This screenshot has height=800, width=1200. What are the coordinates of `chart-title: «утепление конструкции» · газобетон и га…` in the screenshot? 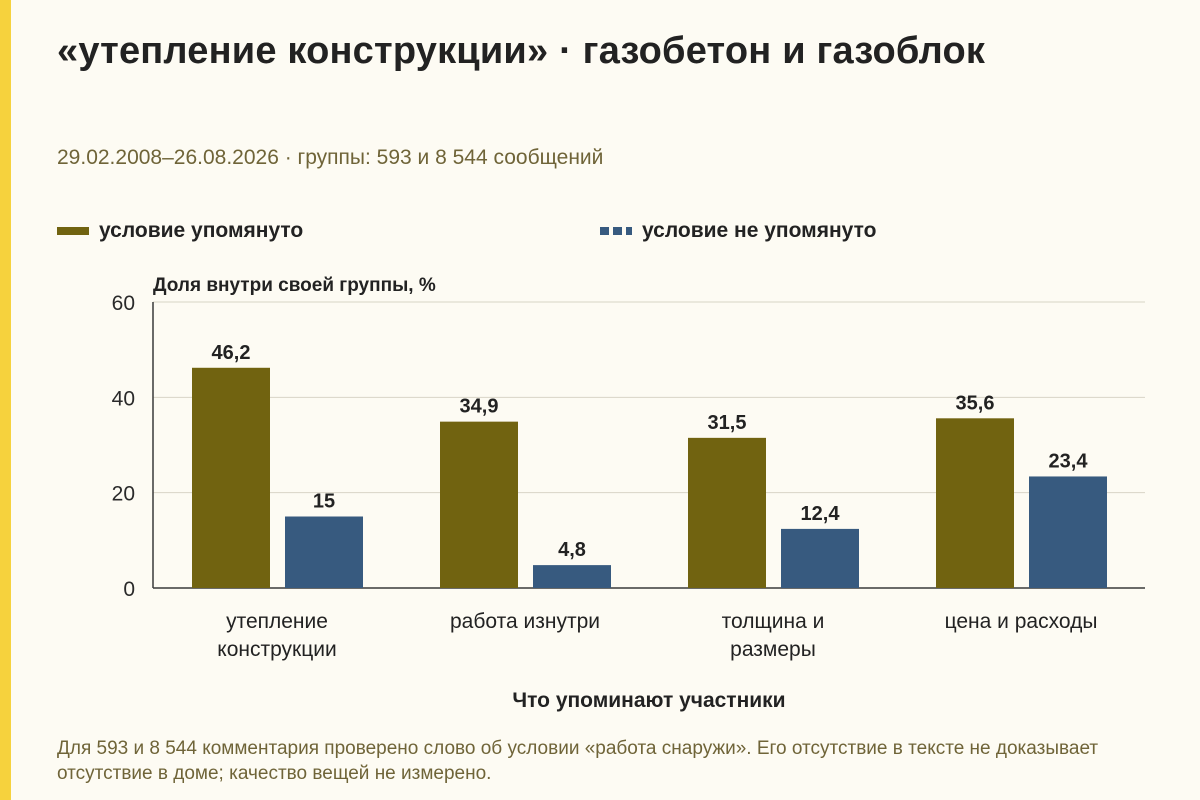 It's located at (521, 51).